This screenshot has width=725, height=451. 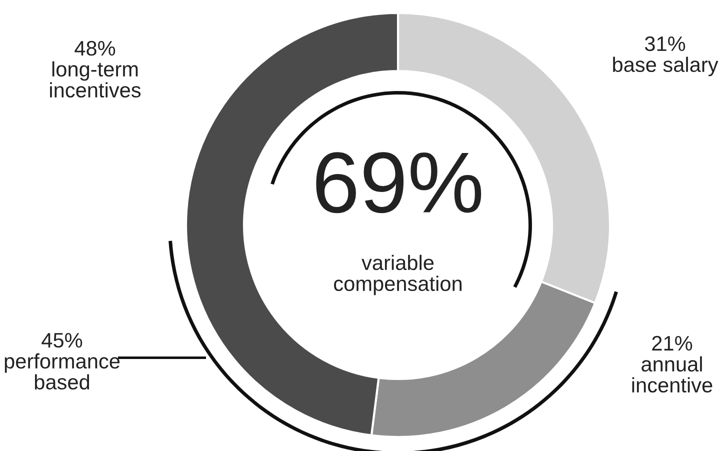 What do you see at coordinates (665, 66) in the screenshot?
I see `slice-label: base salary` at bounding box center [665, 66].